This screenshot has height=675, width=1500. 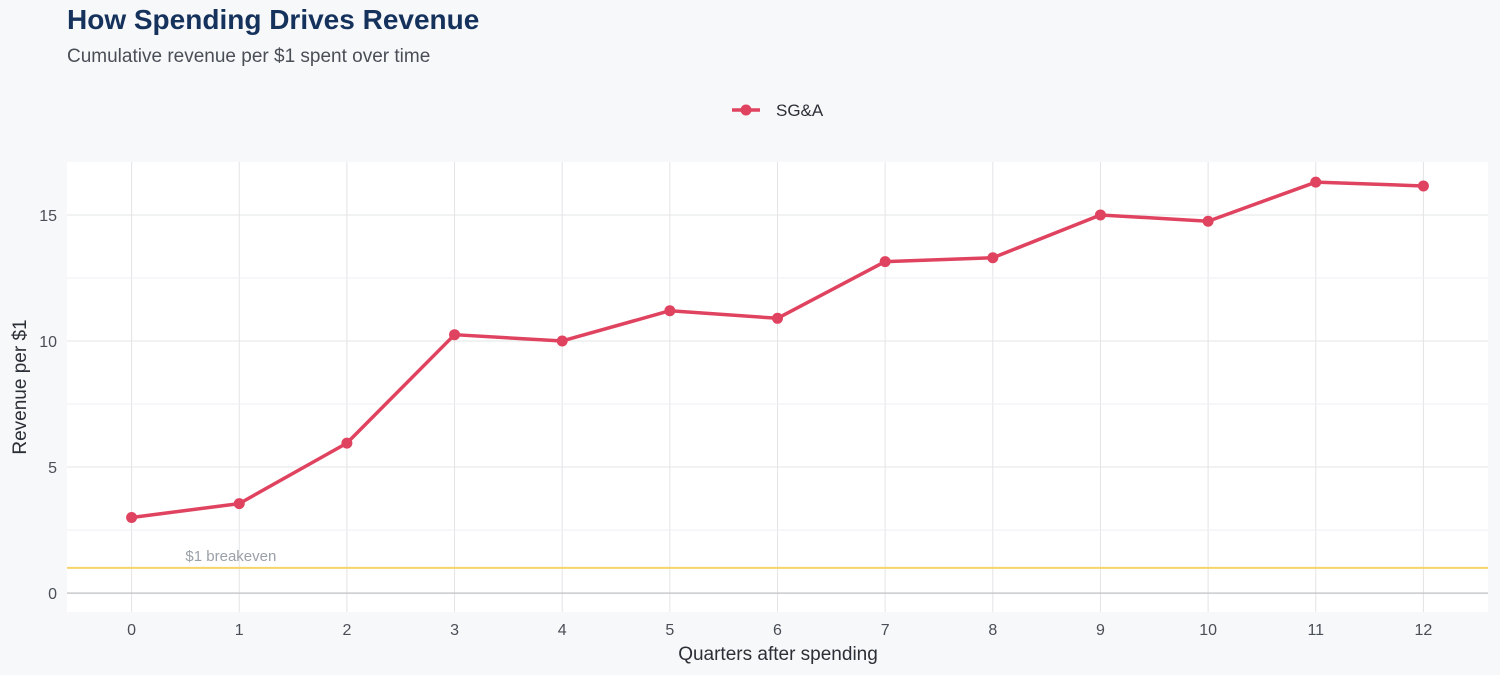 What do you see at coordinates (230, 556) in the screenshot?
I see `breakeven-label: $1 breakeven` at bounding box center [230, 556].